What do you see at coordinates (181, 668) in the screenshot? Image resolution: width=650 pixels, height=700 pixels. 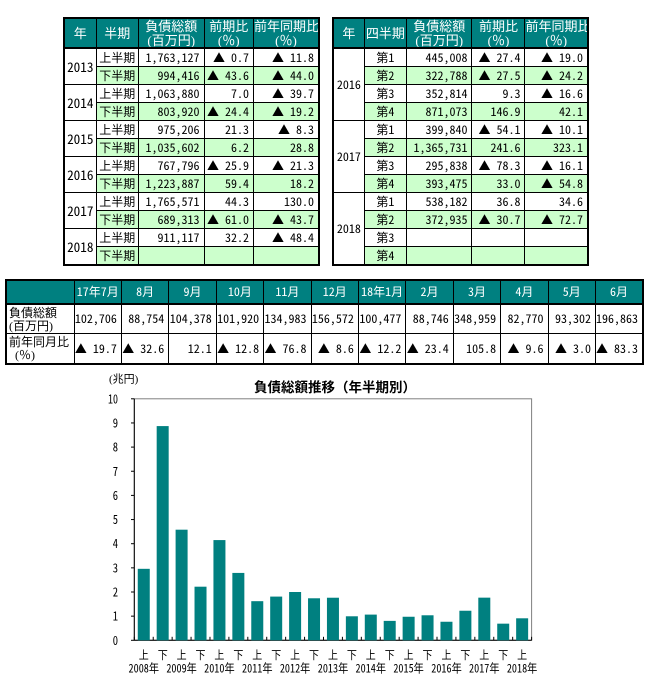 I see `svg-text: 2009年` at bounding box center [181, 668].